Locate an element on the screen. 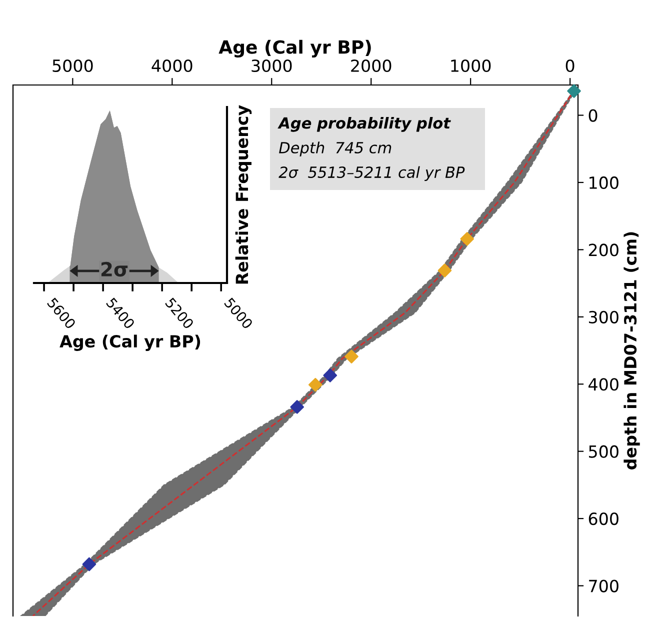 This screenshot has width=649, height=629. x-tick-label: 1000 is located at coordinates (471, 65).